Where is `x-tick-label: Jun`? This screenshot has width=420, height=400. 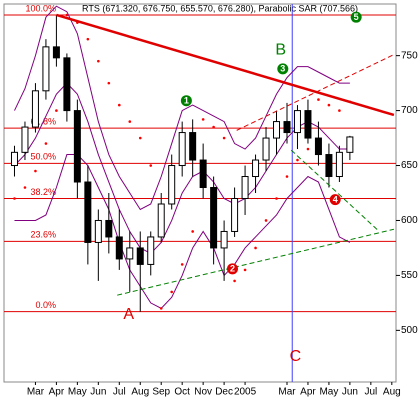
x-tick-label: Jun is located at coordinates (98, 392).